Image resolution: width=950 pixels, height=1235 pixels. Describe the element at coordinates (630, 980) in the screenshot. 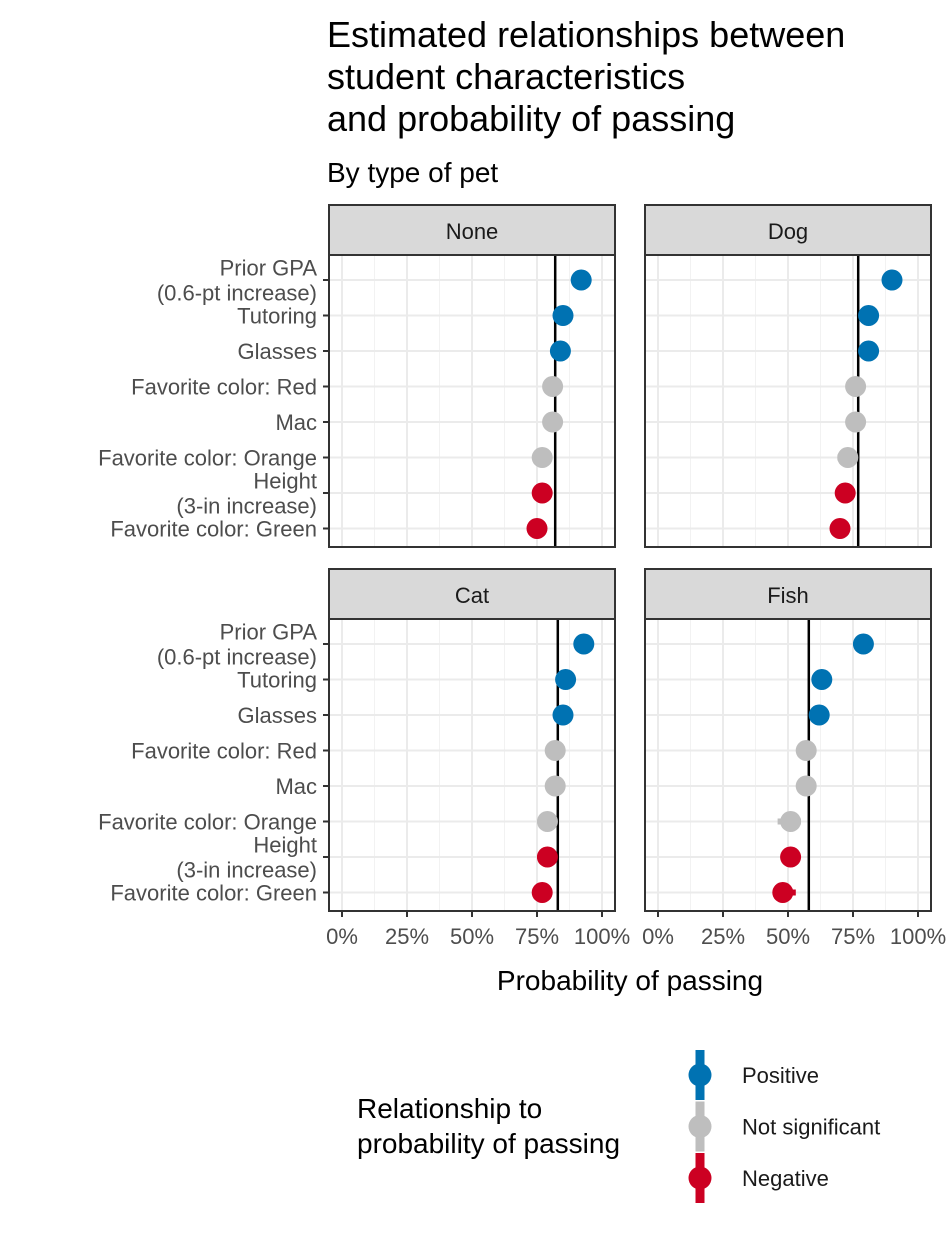

I see `x-axis-title: Probability of passing` at that location.